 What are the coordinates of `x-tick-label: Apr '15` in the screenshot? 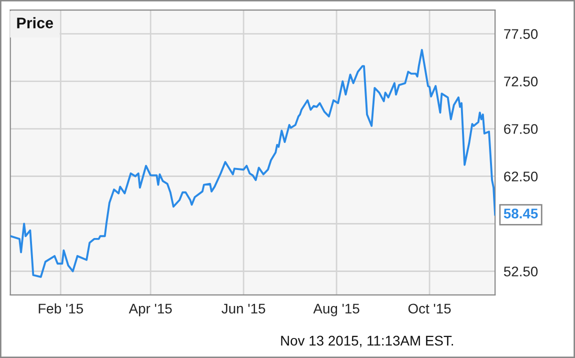 It's located at (150, 310).